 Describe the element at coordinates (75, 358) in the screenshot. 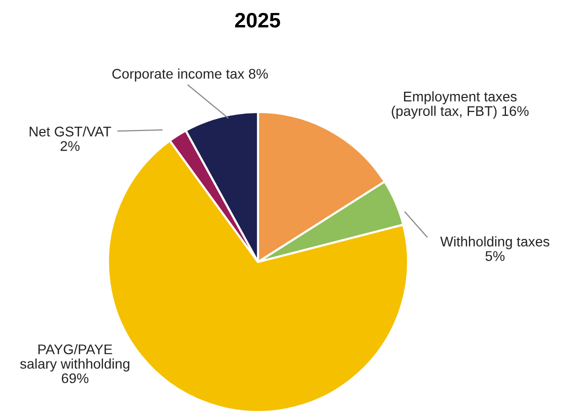

I see `slice-label: PAYG/PAYE salary withholding` at that location.